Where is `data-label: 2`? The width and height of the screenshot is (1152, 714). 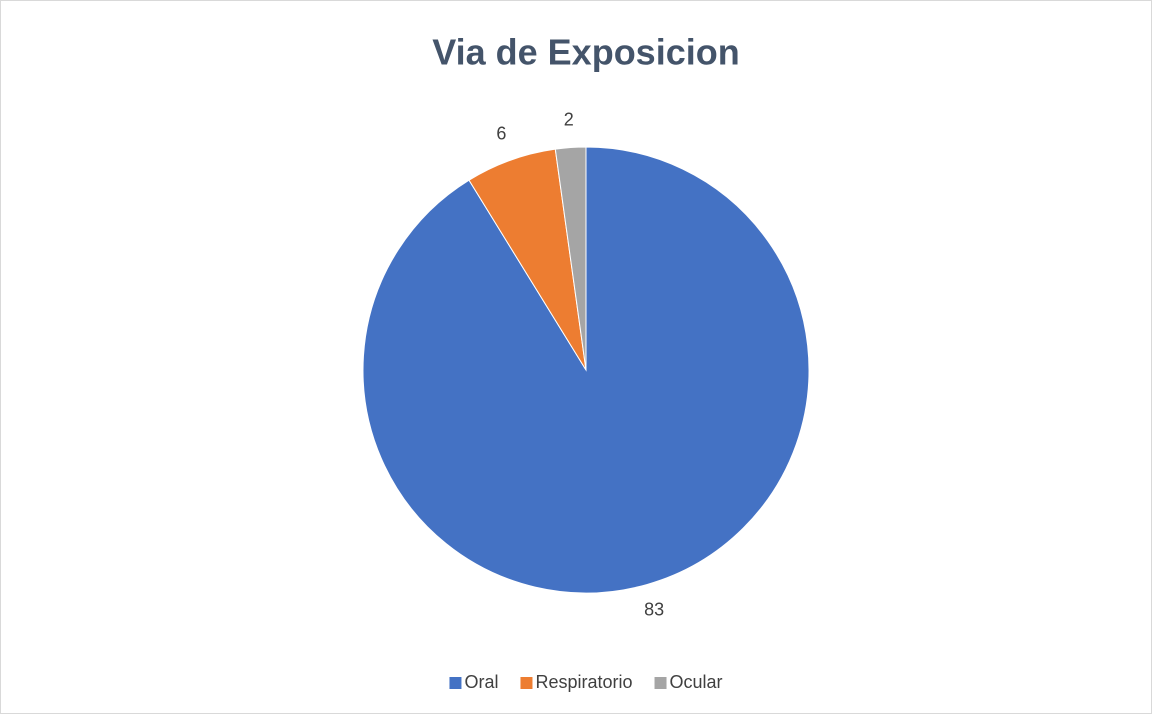
data-label: 2 is located at coordinates (569, 119).